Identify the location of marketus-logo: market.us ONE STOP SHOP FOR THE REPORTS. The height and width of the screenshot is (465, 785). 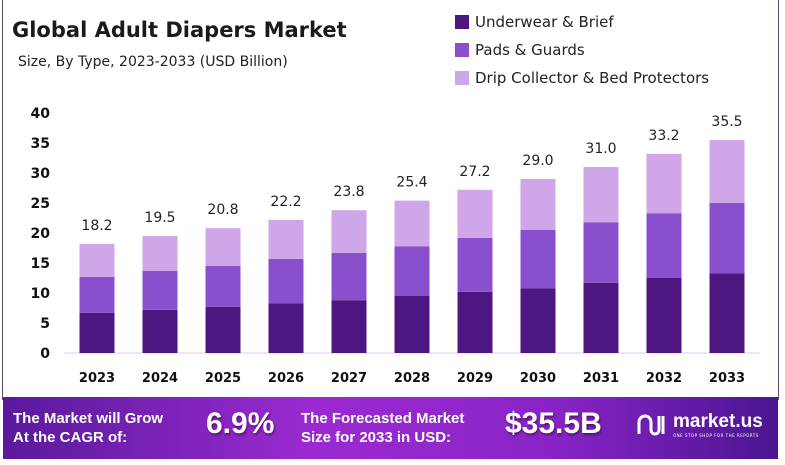
(699, 424).